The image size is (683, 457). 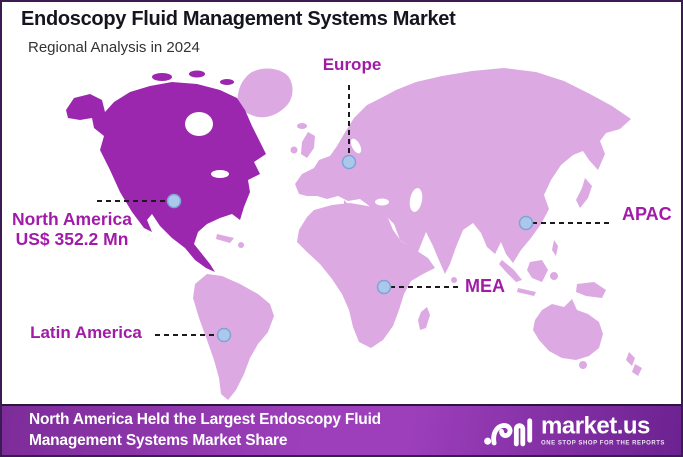 I want to click on region-label-north-america-name: North America, so click(x=72, y=219).